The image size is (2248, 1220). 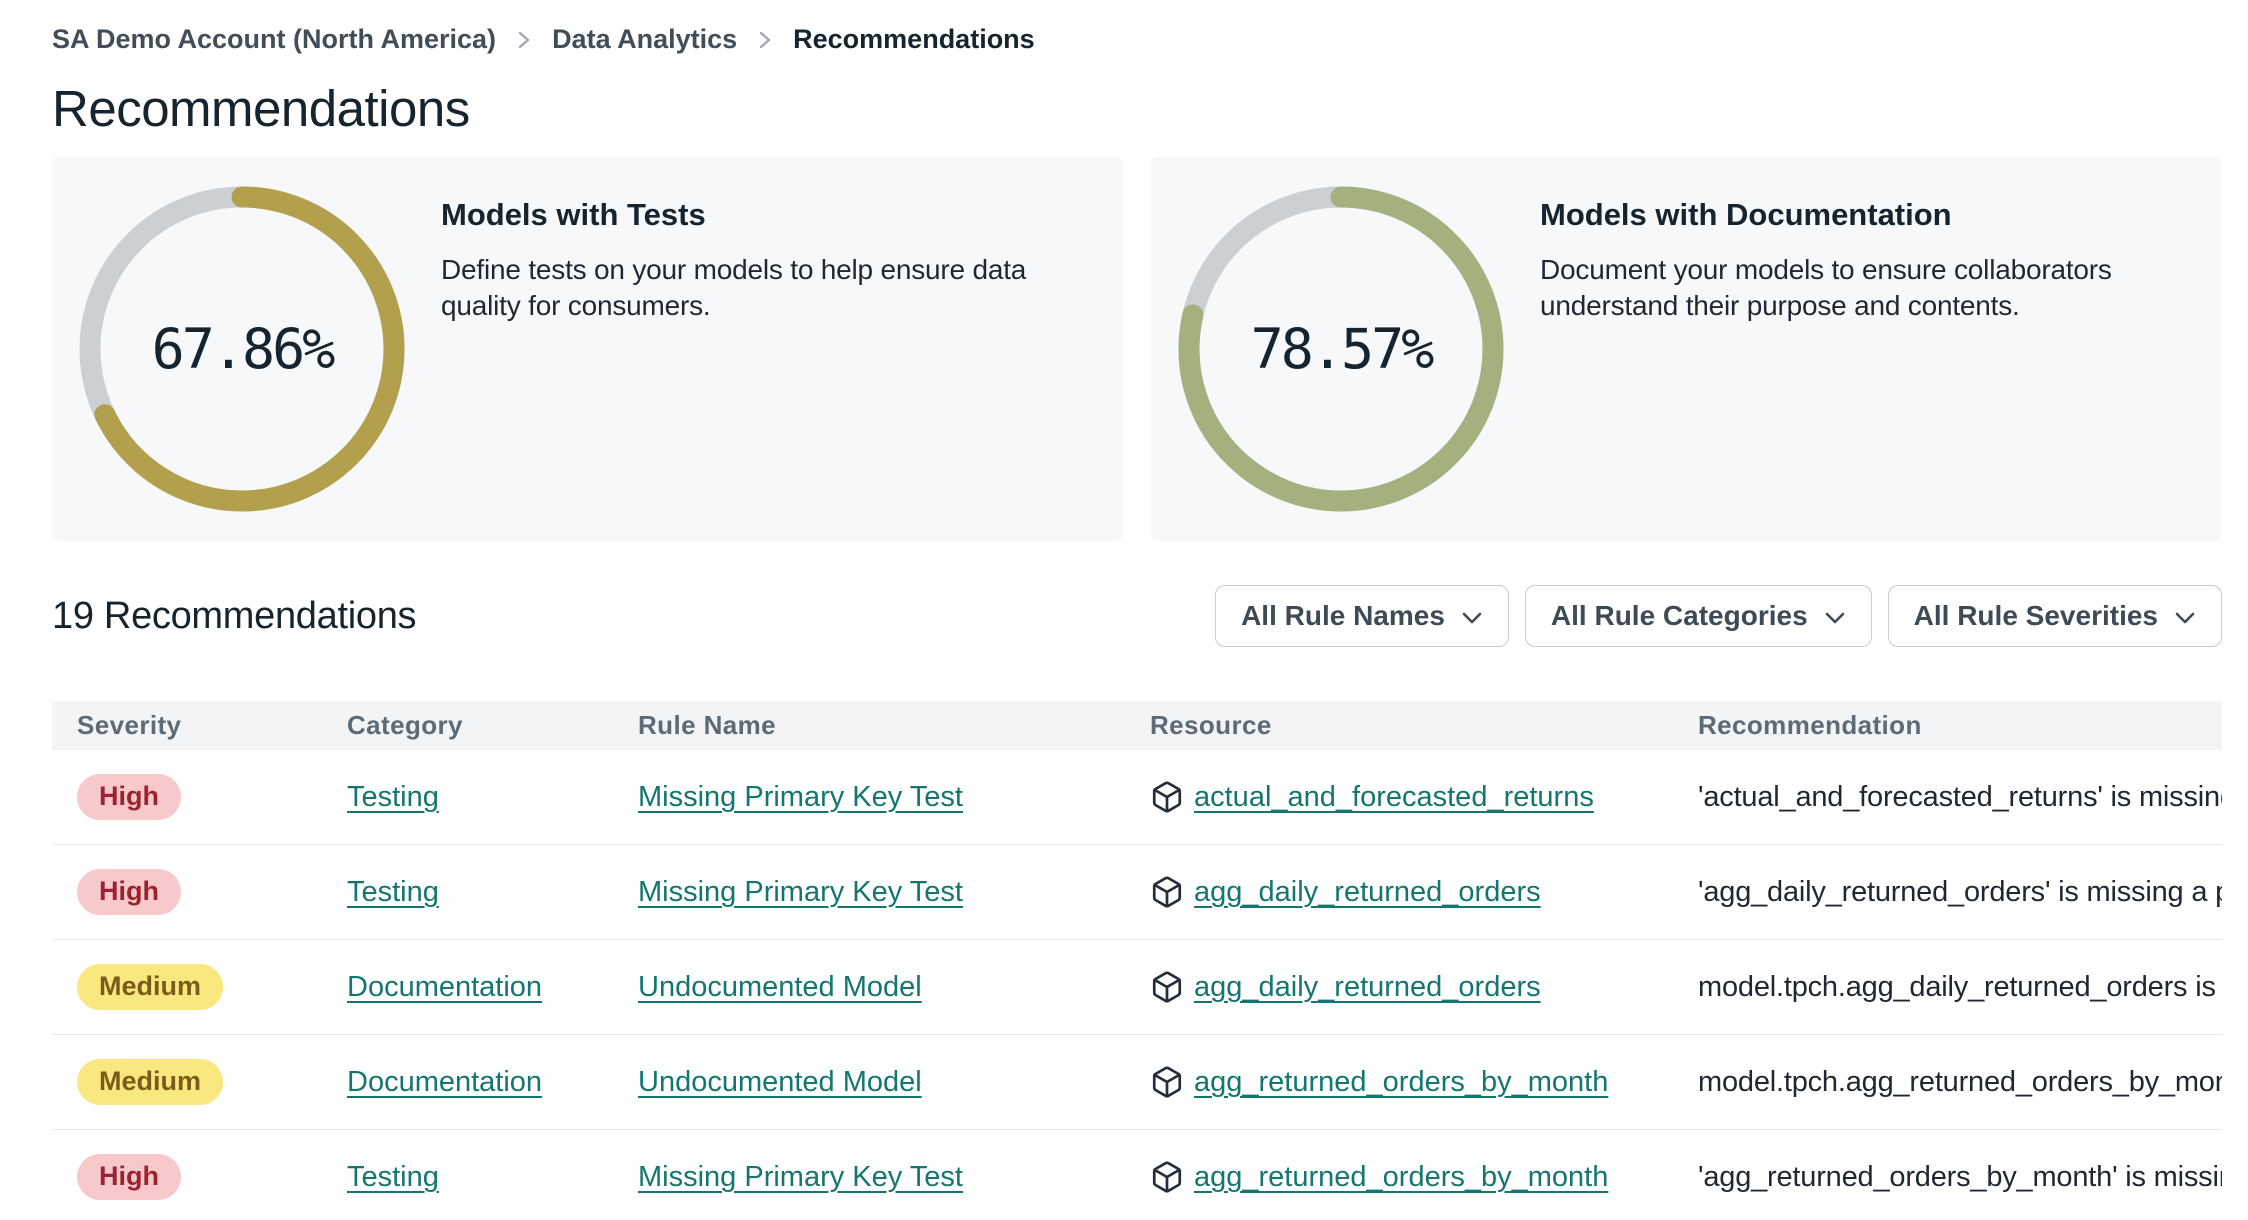 I want to click on recommendations-count-heading: 19 Recommendations, so click(x=234, y=615).